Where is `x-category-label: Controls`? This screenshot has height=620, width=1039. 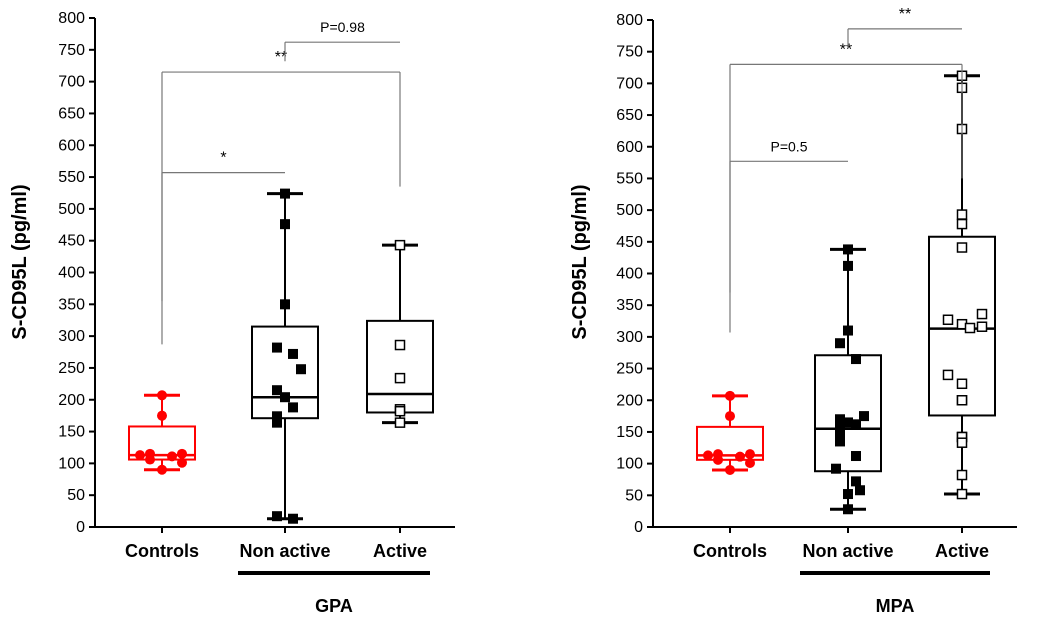 x-category-label: Controls is located at coordinates (730, 551).